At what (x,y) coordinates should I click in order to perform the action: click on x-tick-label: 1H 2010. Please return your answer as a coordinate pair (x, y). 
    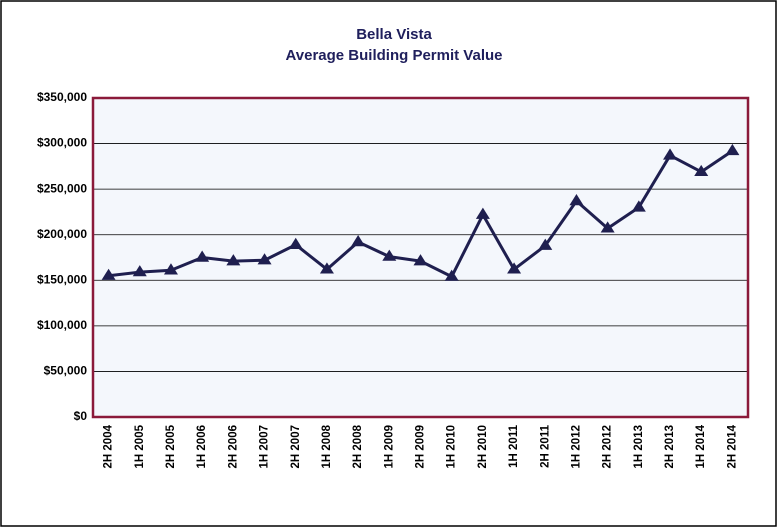
    Looking at the image, I should click on (452, 446).